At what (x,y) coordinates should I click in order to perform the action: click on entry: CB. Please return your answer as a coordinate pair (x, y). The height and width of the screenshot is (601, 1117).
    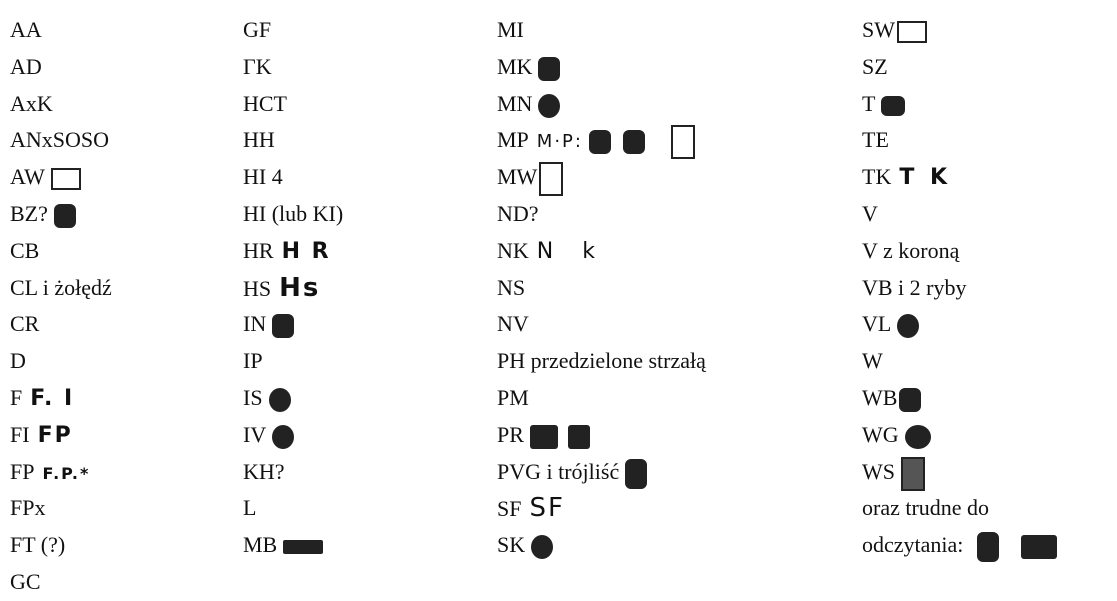
    Looking at the image, I should click on (61, 251).